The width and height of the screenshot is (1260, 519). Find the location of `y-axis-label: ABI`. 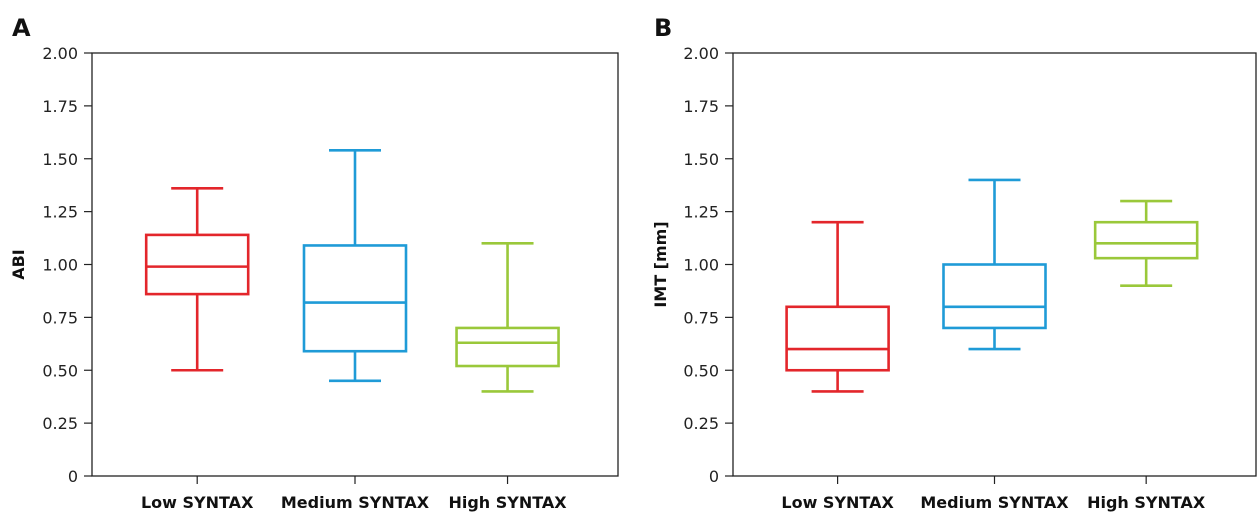

y-axis-label: ABI is located at coordinates (18, 264).